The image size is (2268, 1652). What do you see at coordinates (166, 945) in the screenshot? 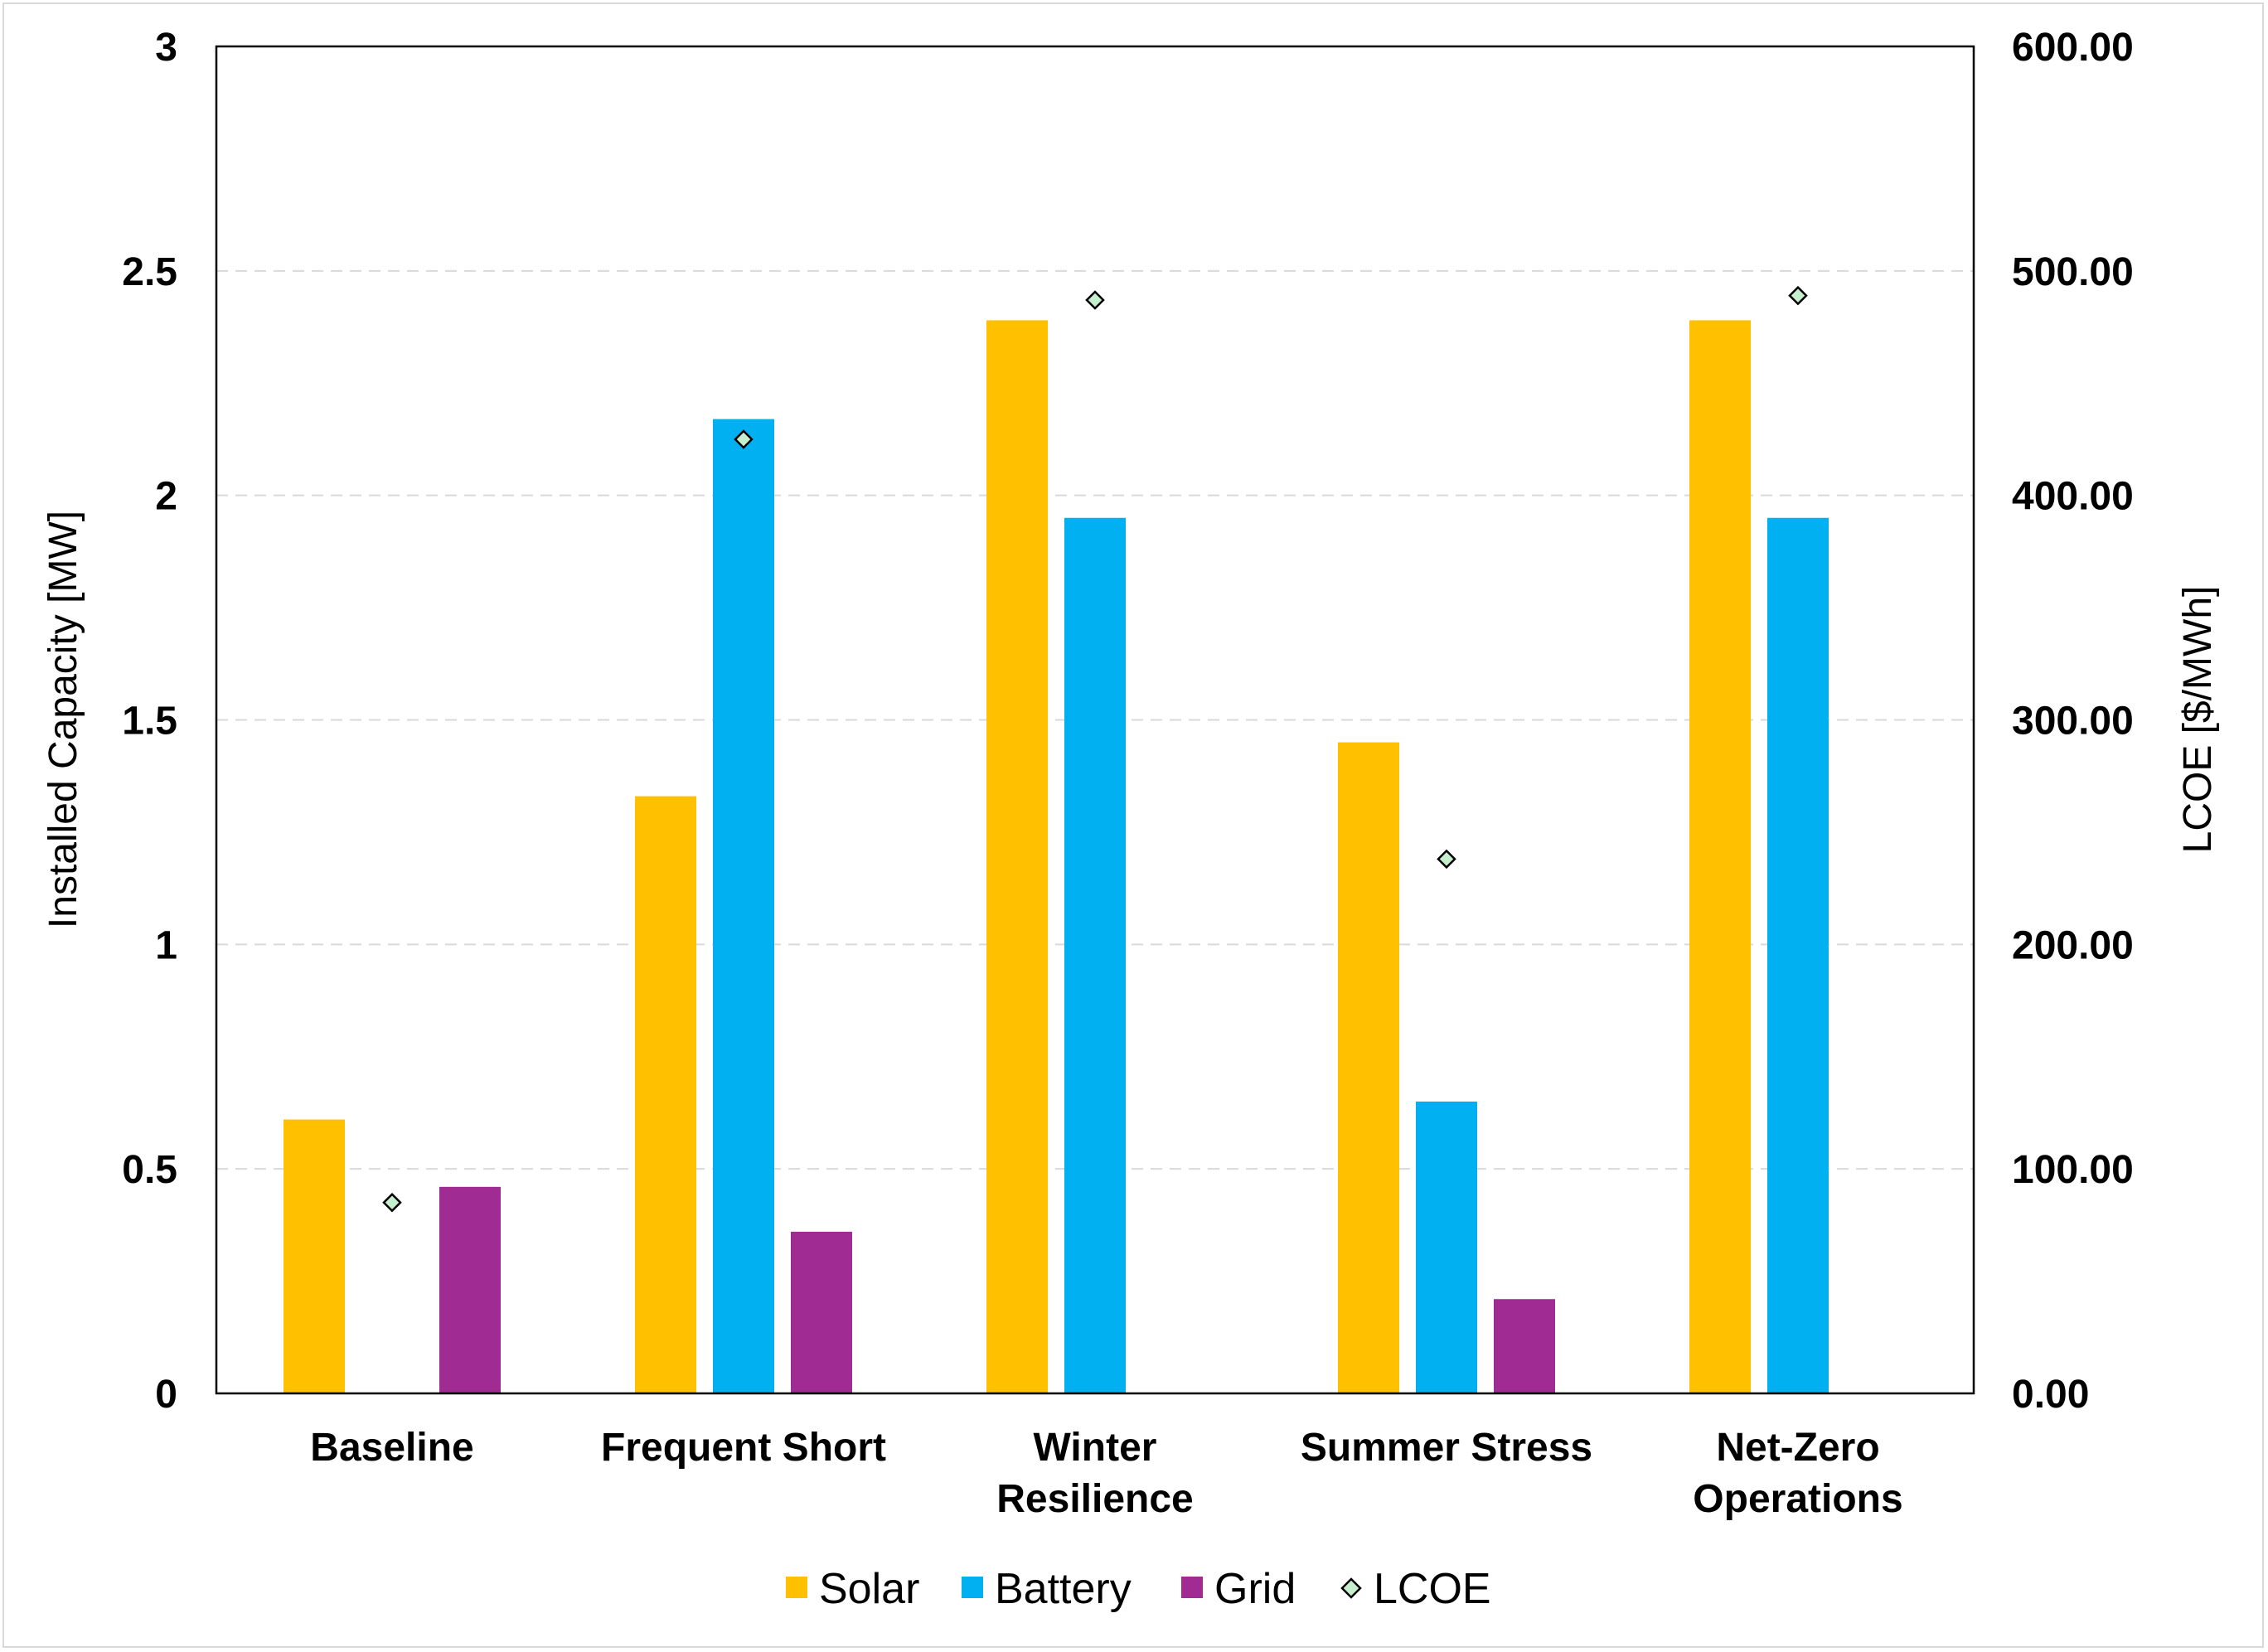
I see `left-tick-label: 1` at bounding box center [166, 945].